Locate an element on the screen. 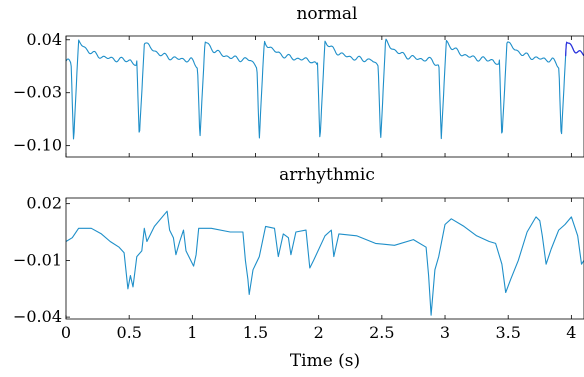 Image resolution: width=584 pixels, height=377 pixels. y-tick-label: −0.03 is located at coordinates (37, 92).